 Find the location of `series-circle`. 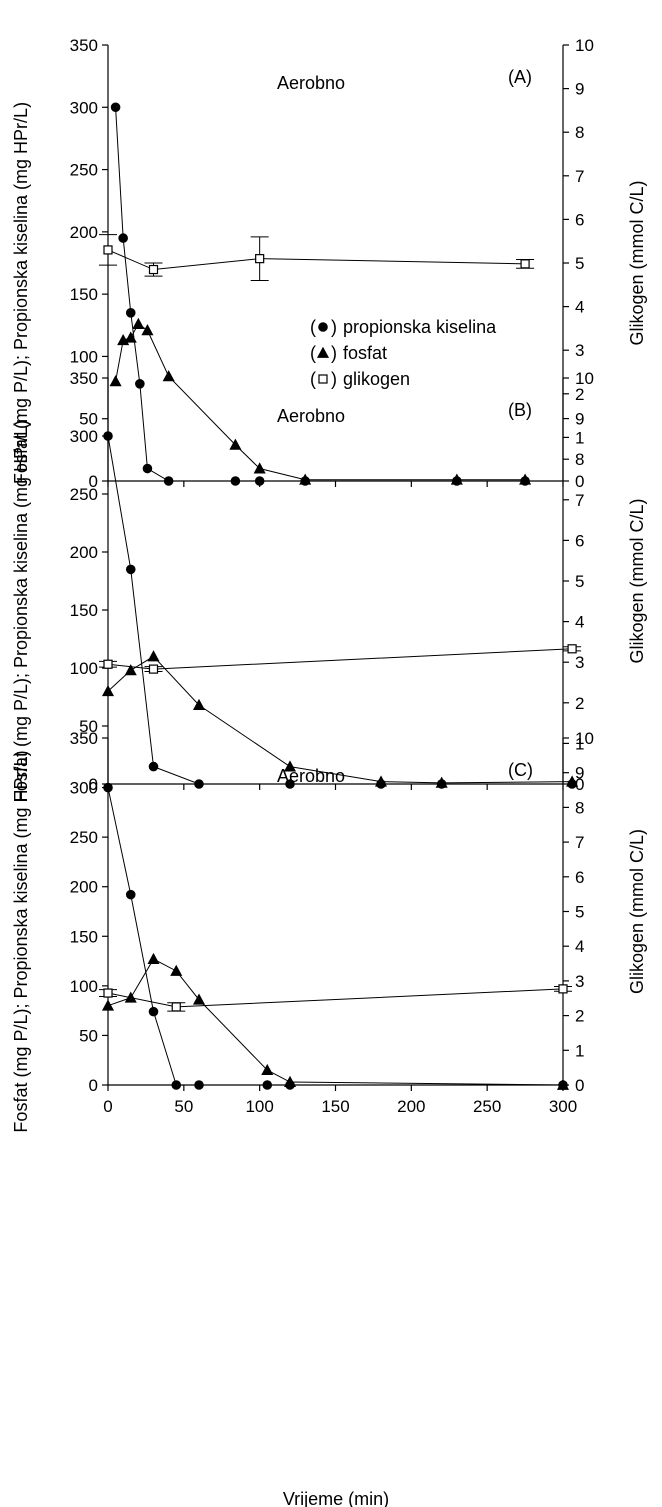

series-circle is located at coordinates (335, 936).